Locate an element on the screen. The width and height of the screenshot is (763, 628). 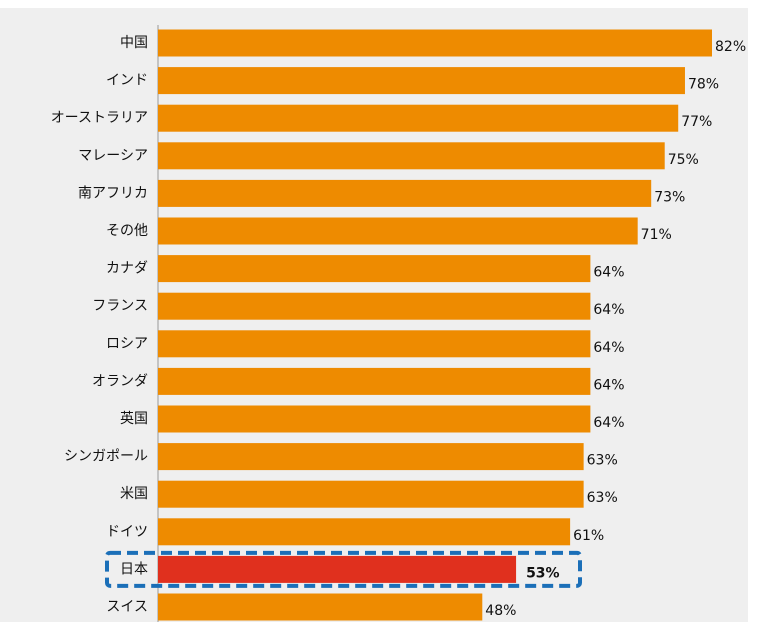
y-tick-label: 日本 is located at coordinates (134, 569).